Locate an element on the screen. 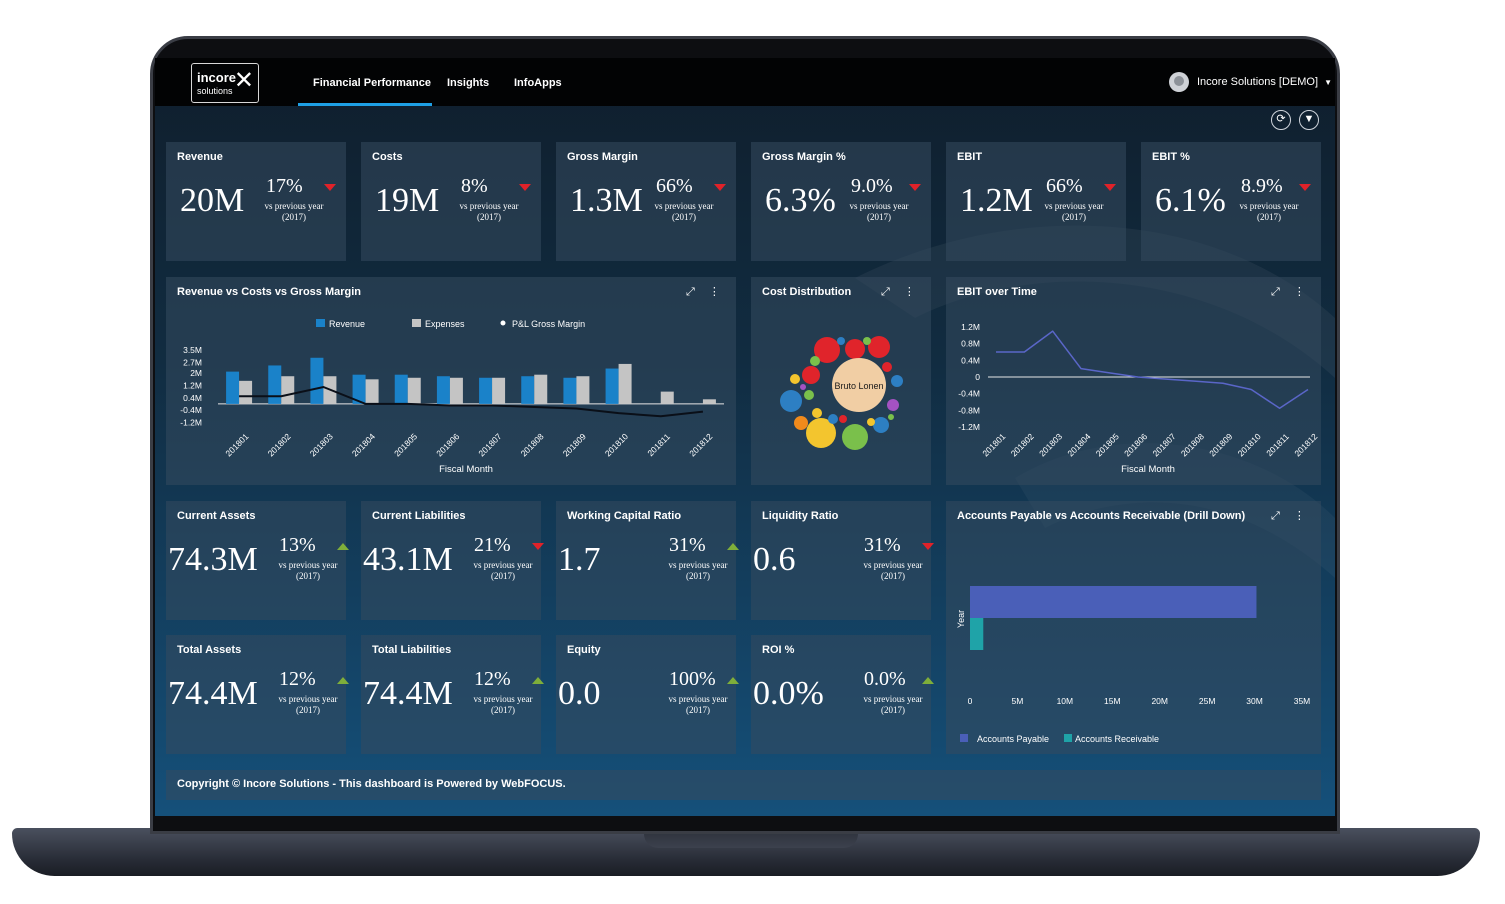 Image resolution: width=1505 pixels, height=904 pixels. kpi-tile: Revenue 20M 17% vs previous year (2017) is located at coordinates (256, 201).